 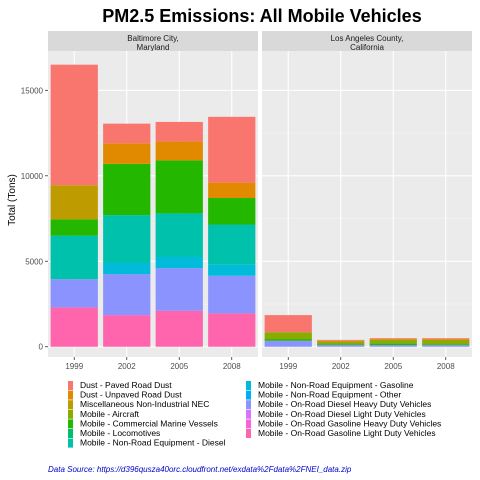 What do you see at coordinates (329, 395) in the screenshot?
I see `legend-label: Mobile - Non-Road Equipment - Other` at bounding box center [329, 395].